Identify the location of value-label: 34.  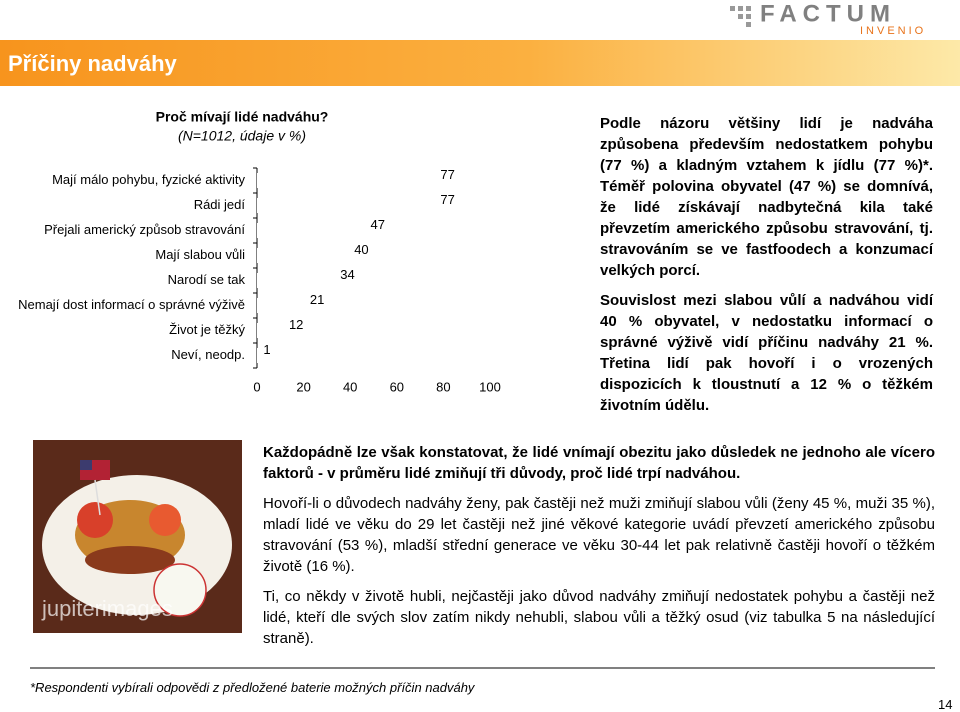
(347, 274).